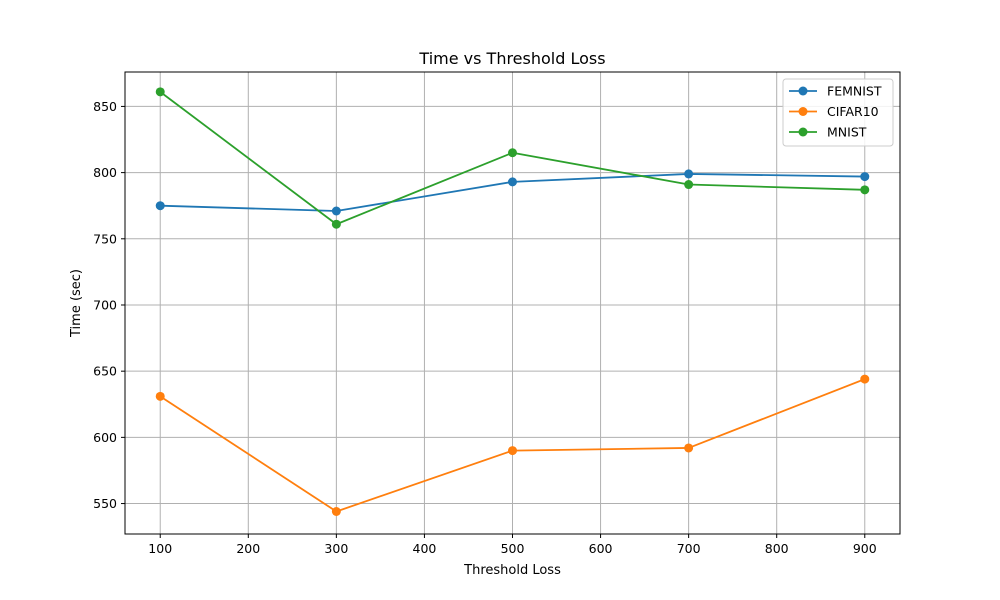  I want to click on legend-marker-mnist, so click(803, 132).